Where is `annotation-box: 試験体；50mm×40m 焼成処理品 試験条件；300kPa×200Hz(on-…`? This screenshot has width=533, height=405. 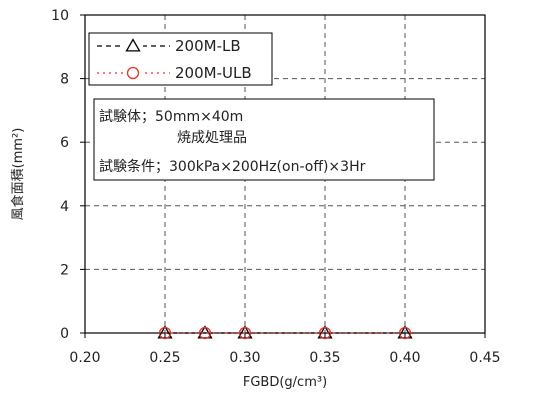 annotation-box: 試験体；50mm×40m 焼成処理品 試験条件；300kPa×200Hz(on-… is located at coordinates (264, 139).